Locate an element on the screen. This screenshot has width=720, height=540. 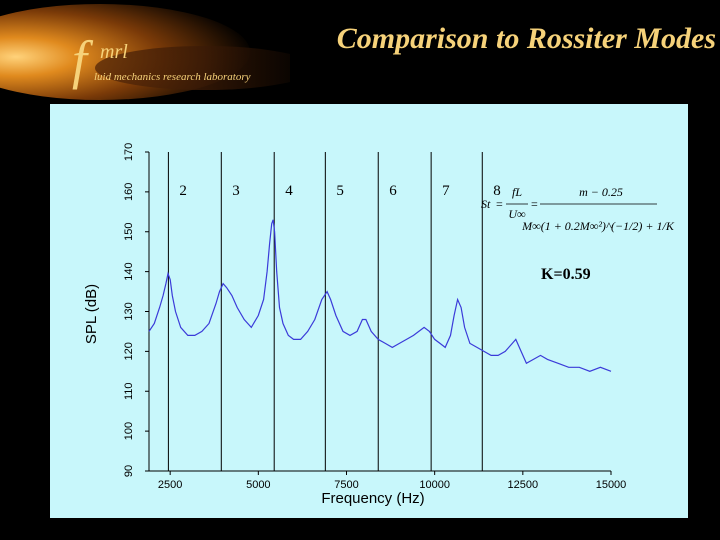
y-tick-label: 140 is located at coordinates (129, 271).